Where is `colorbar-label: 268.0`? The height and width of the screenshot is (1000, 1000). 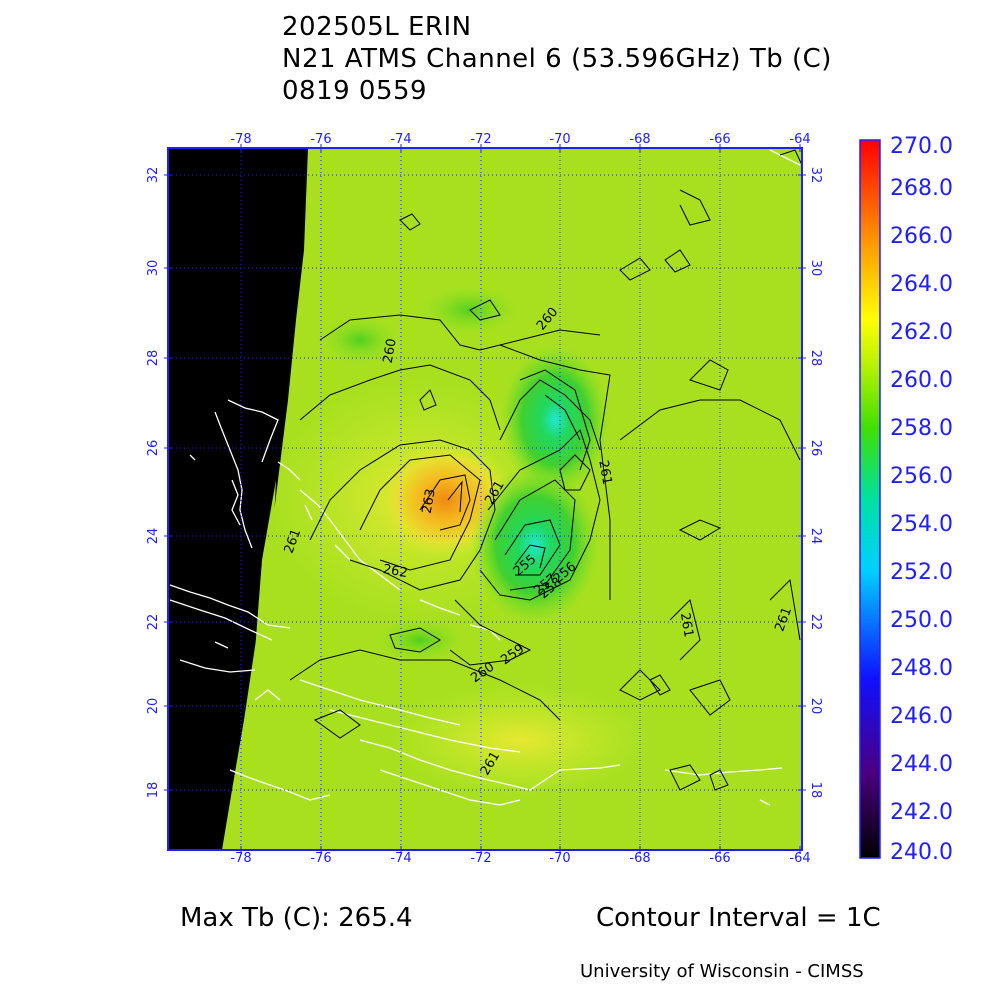
colorbar-label: 268.0 is located at coordinates (921, 188).